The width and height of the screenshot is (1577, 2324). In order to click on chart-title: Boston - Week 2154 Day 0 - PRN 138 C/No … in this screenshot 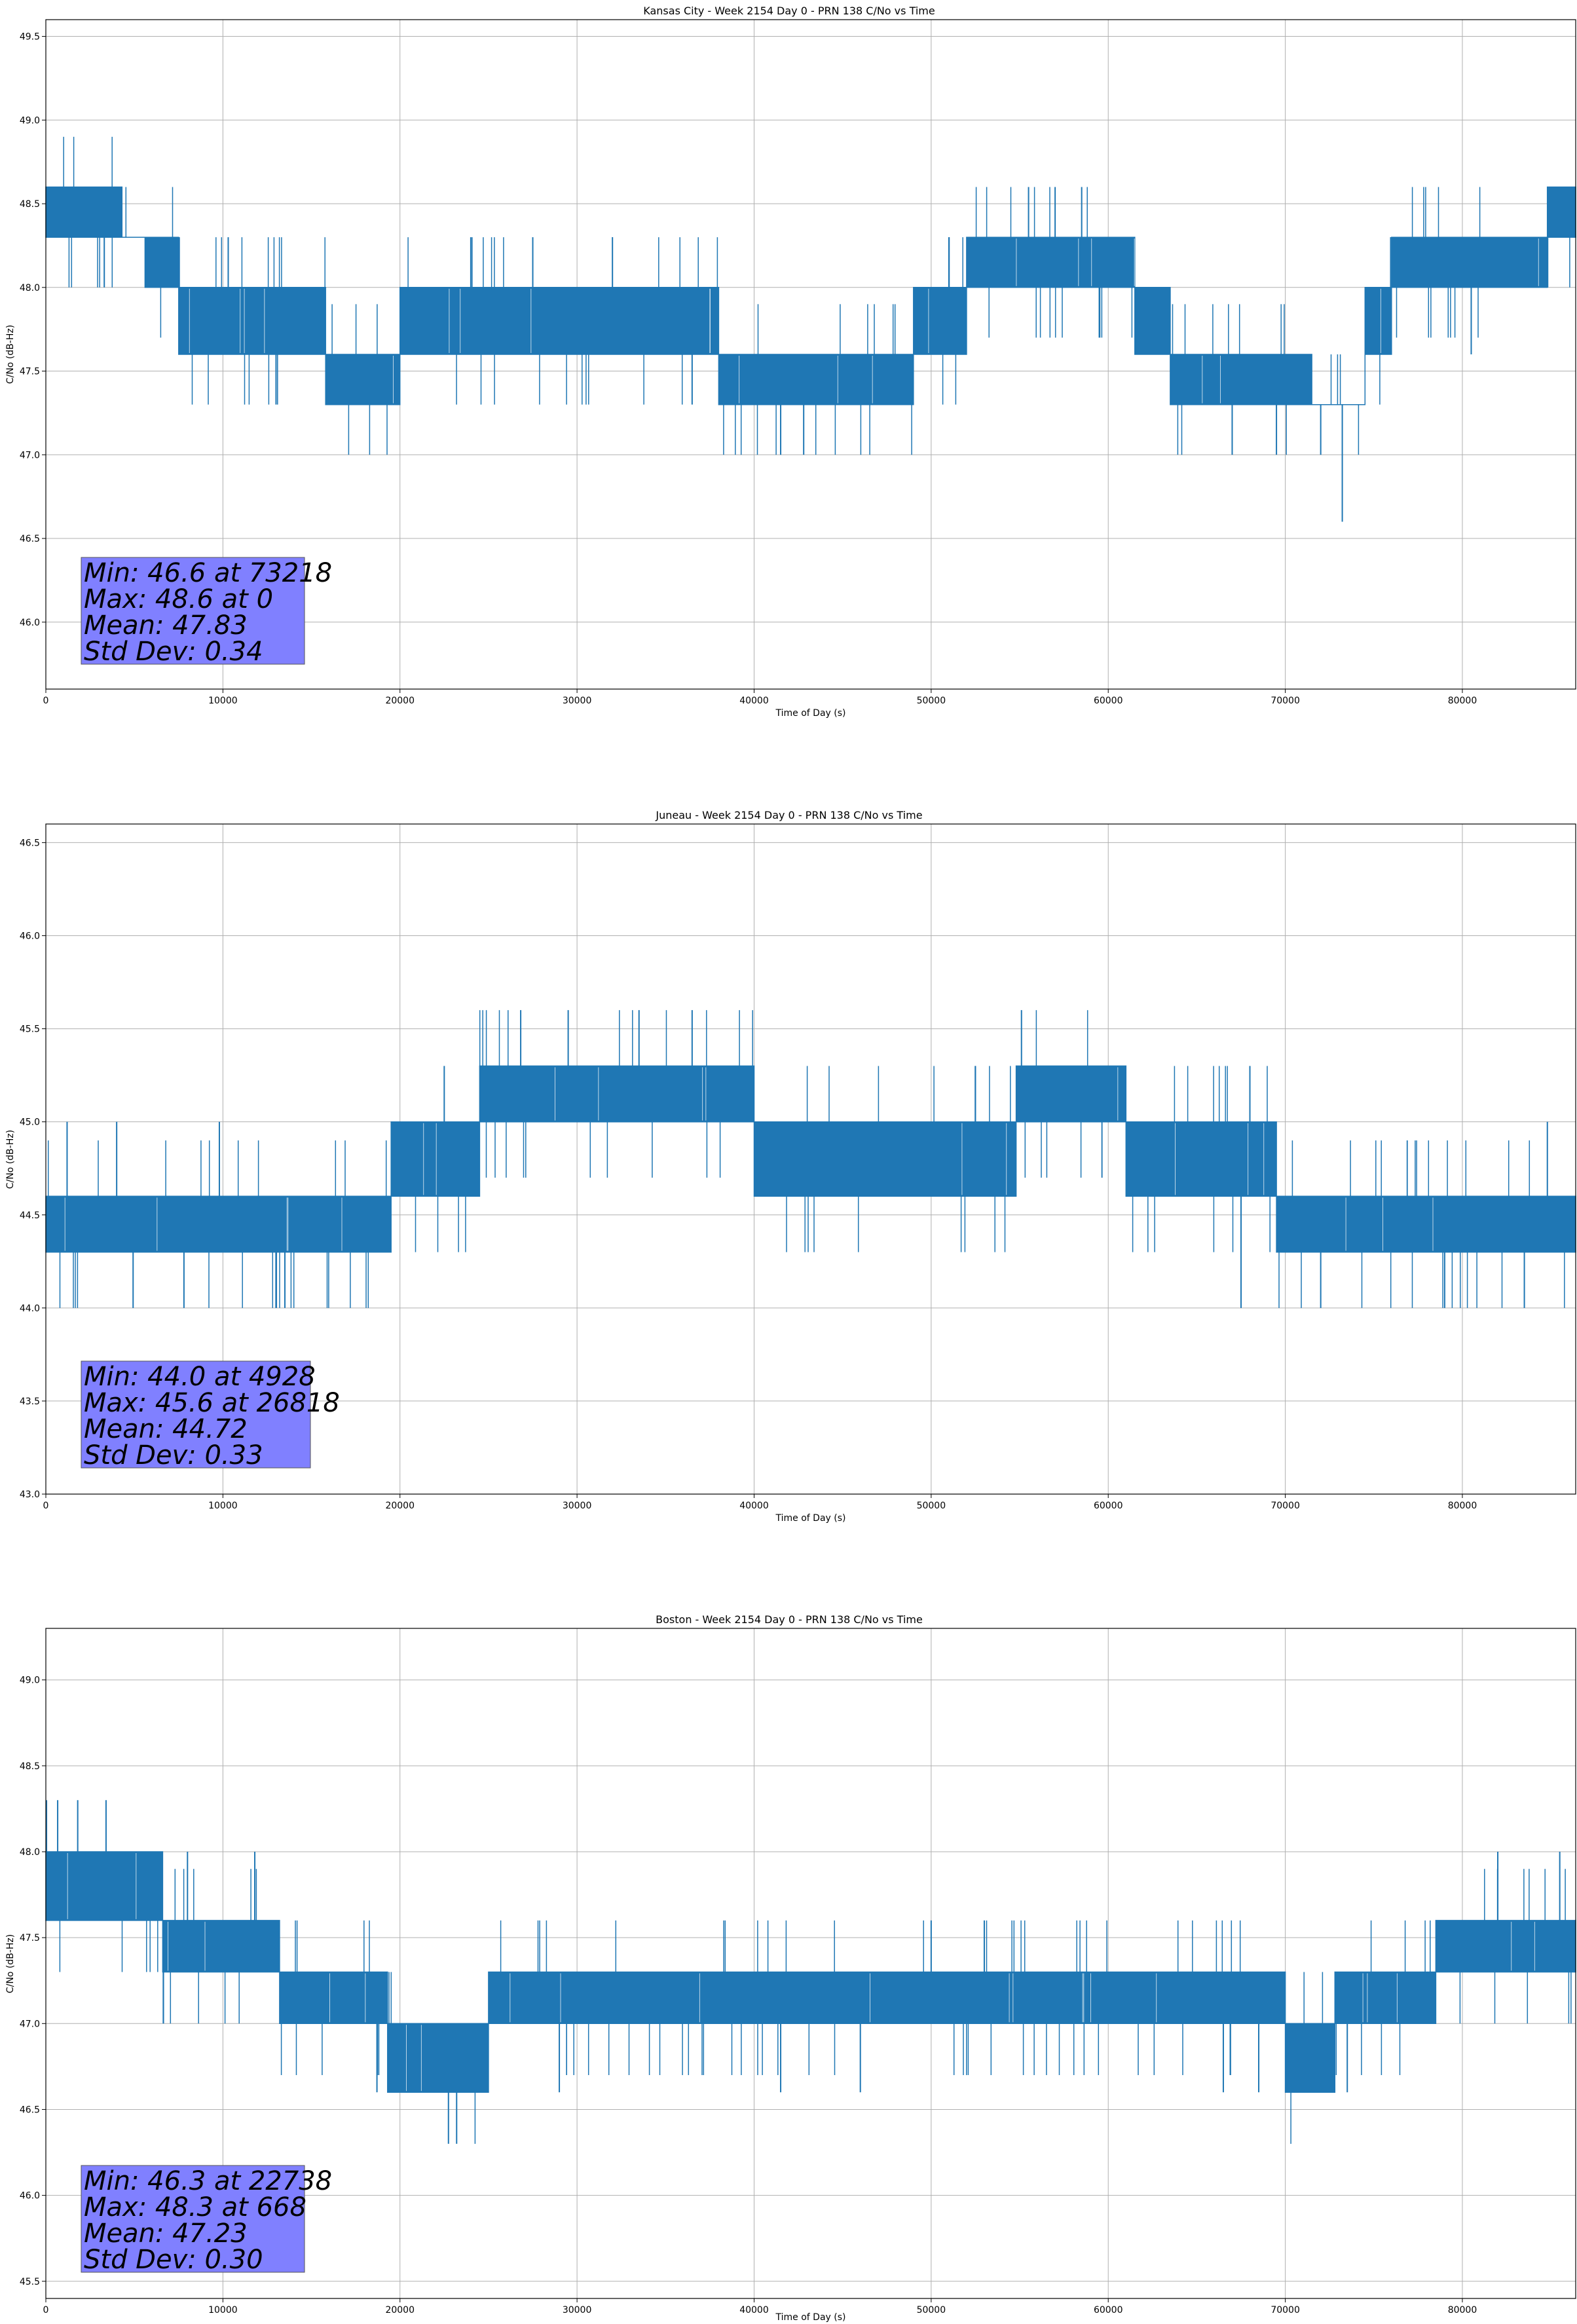, I will do `click(789, 1619)`.